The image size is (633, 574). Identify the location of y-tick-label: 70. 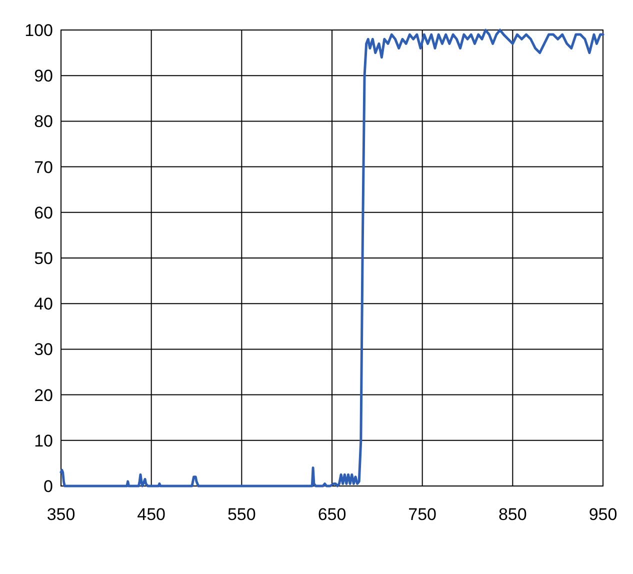
(43, 167).